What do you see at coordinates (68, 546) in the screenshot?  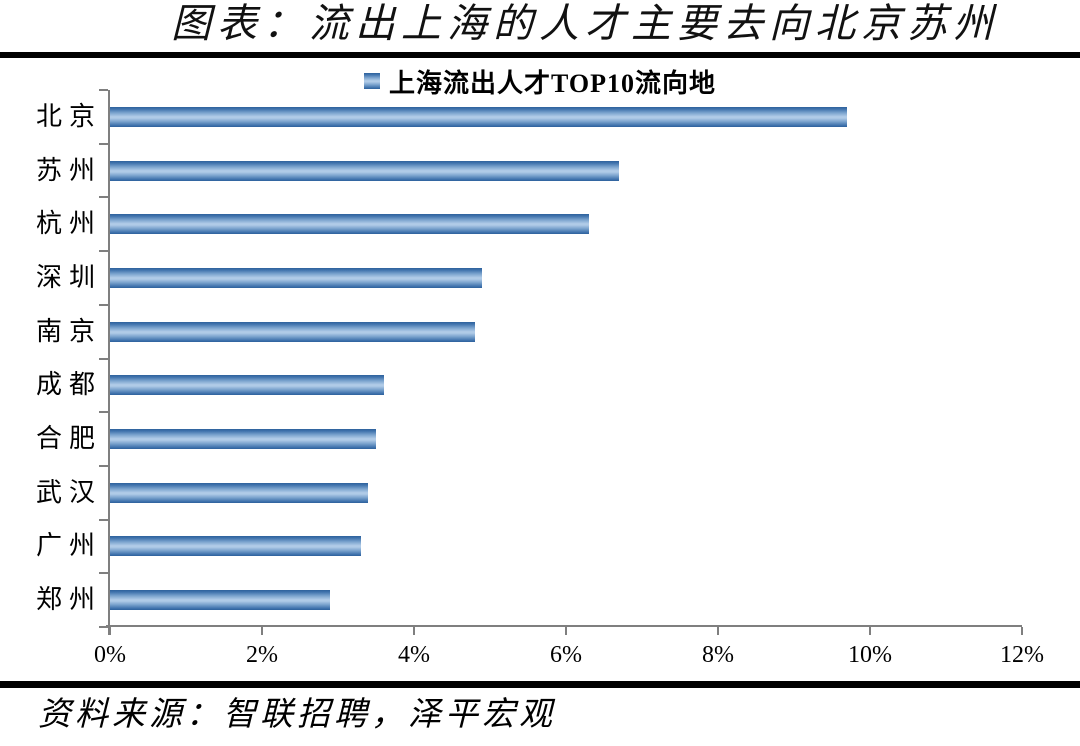 I see `category-label: 广州` at bounding box center [68, 546].